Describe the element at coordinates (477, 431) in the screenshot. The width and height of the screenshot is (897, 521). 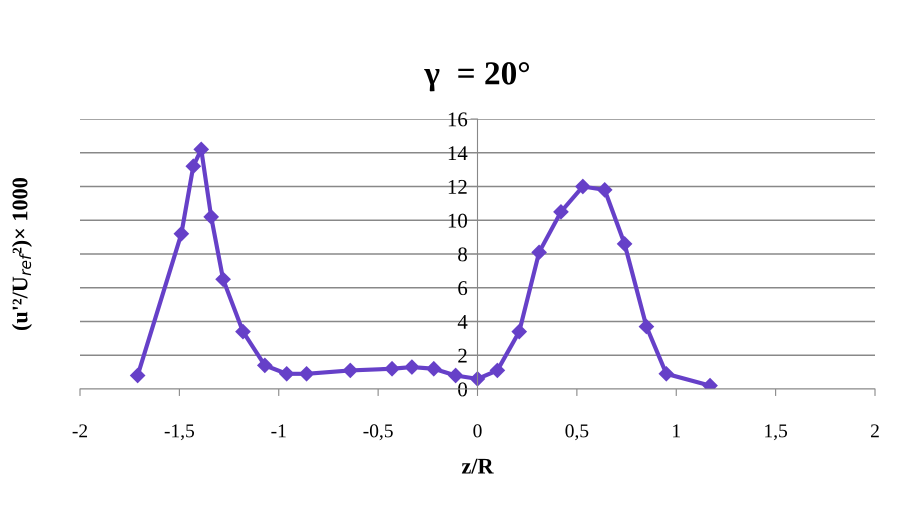
I see `x-tick-label: 0` at that location.